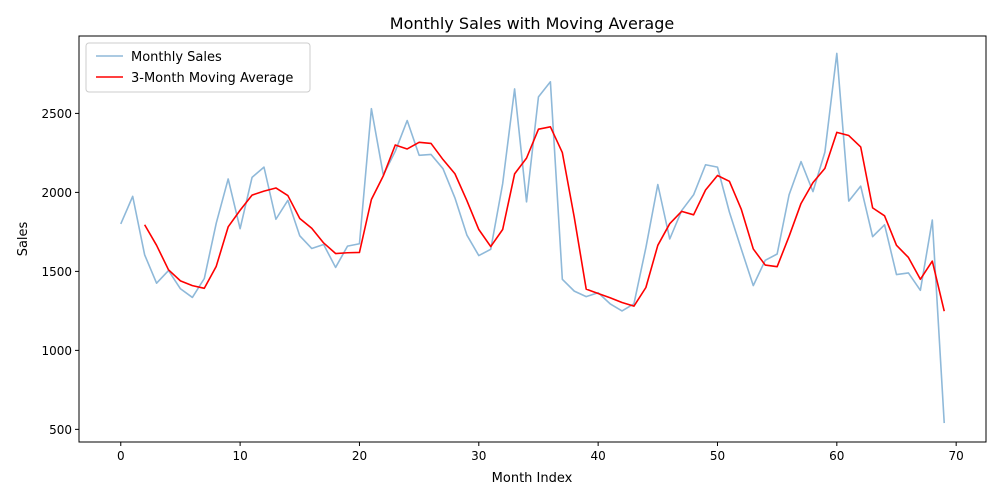 The width and height of the screenshot is (1000, 500). Describe the element at coordinates (212, 78) in the screenshot. I see `legend-label-moving-average: 3-Month Moving Average` at that location.